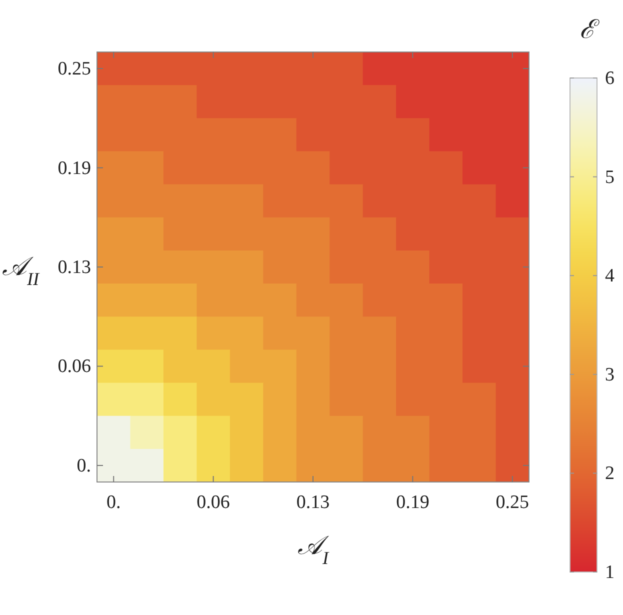 The height and width of the screenshot is (615, 623). Describe the element at coordinates (590, 29) in the screenshot. I see `color-bar-title: ℰ` at that location.